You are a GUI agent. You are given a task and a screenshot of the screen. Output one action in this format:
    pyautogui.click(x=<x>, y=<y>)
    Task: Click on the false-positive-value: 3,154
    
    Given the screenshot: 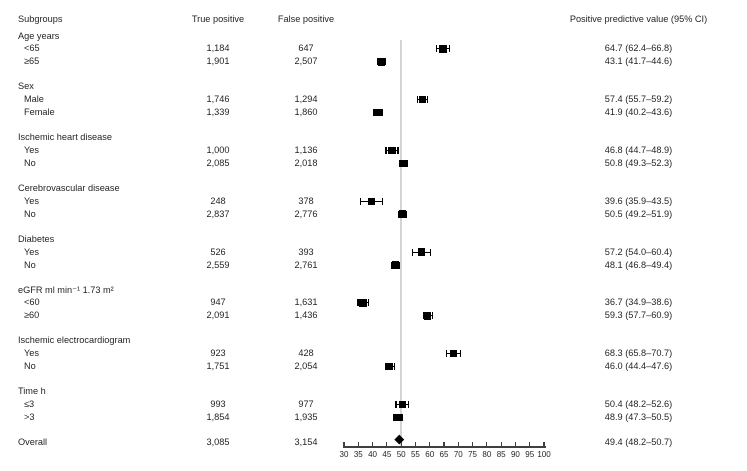 What is the action you would take?
    pyautogui.click(x=306, y=441)
    